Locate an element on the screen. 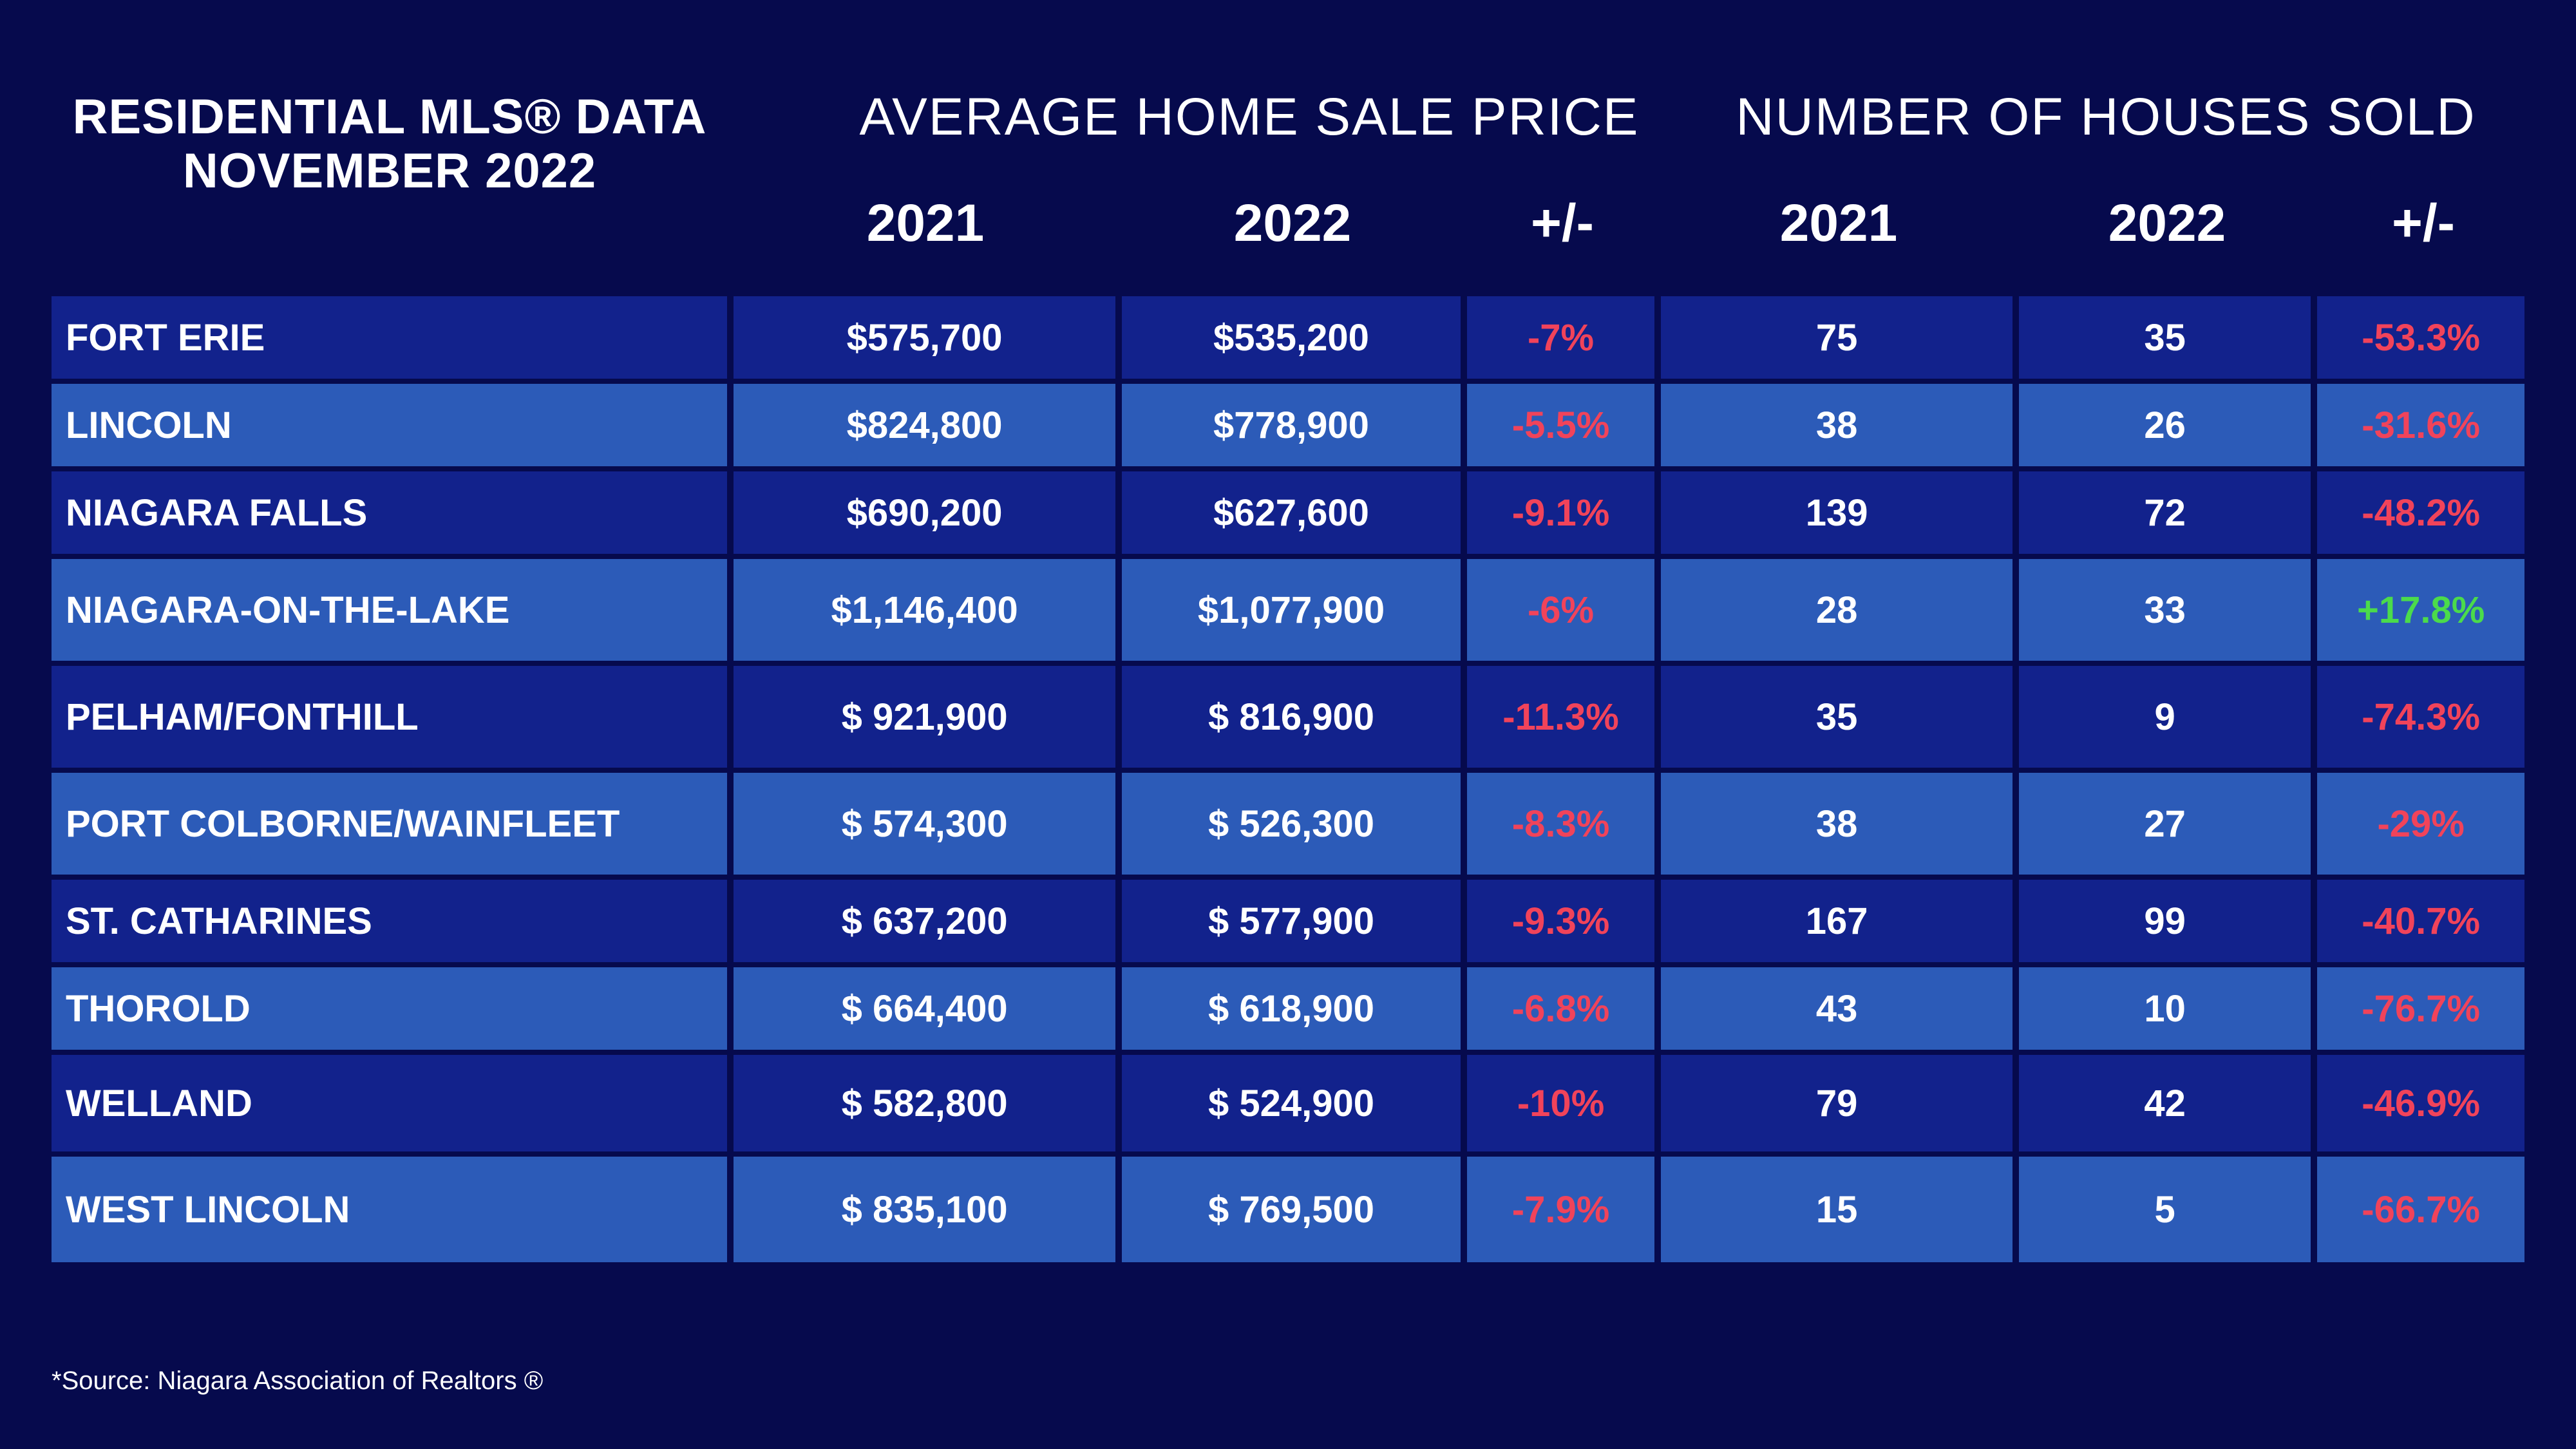  city-name: LINCOLN is located at coordinates (389, 425).